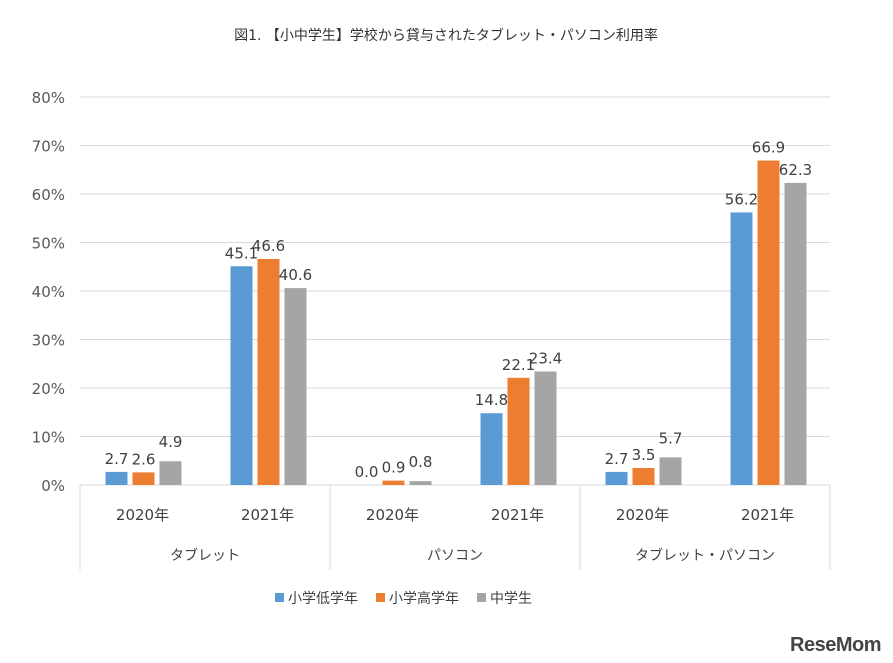 The image size is (893, 663). Describe the element at coordinates (795, 170) in the screenshot. I see `data-label: 62.3` at that location.